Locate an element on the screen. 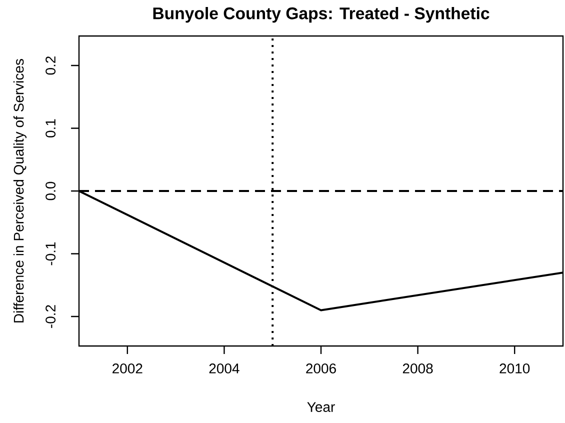 The height and width of the screenshot is (423, 565). x-tick-label: 2010 is located at coordinates (515, 369).